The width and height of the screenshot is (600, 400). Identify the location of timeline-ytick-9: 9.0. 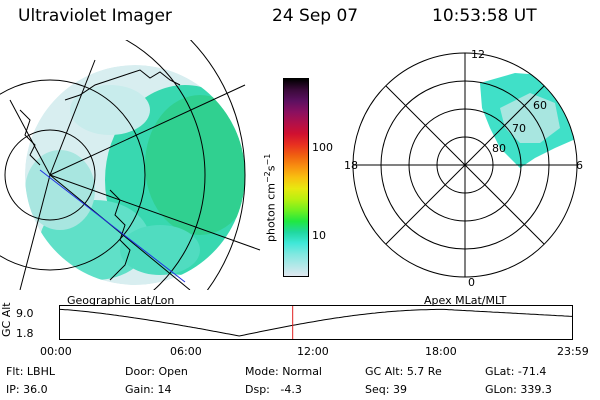
(25, 313).